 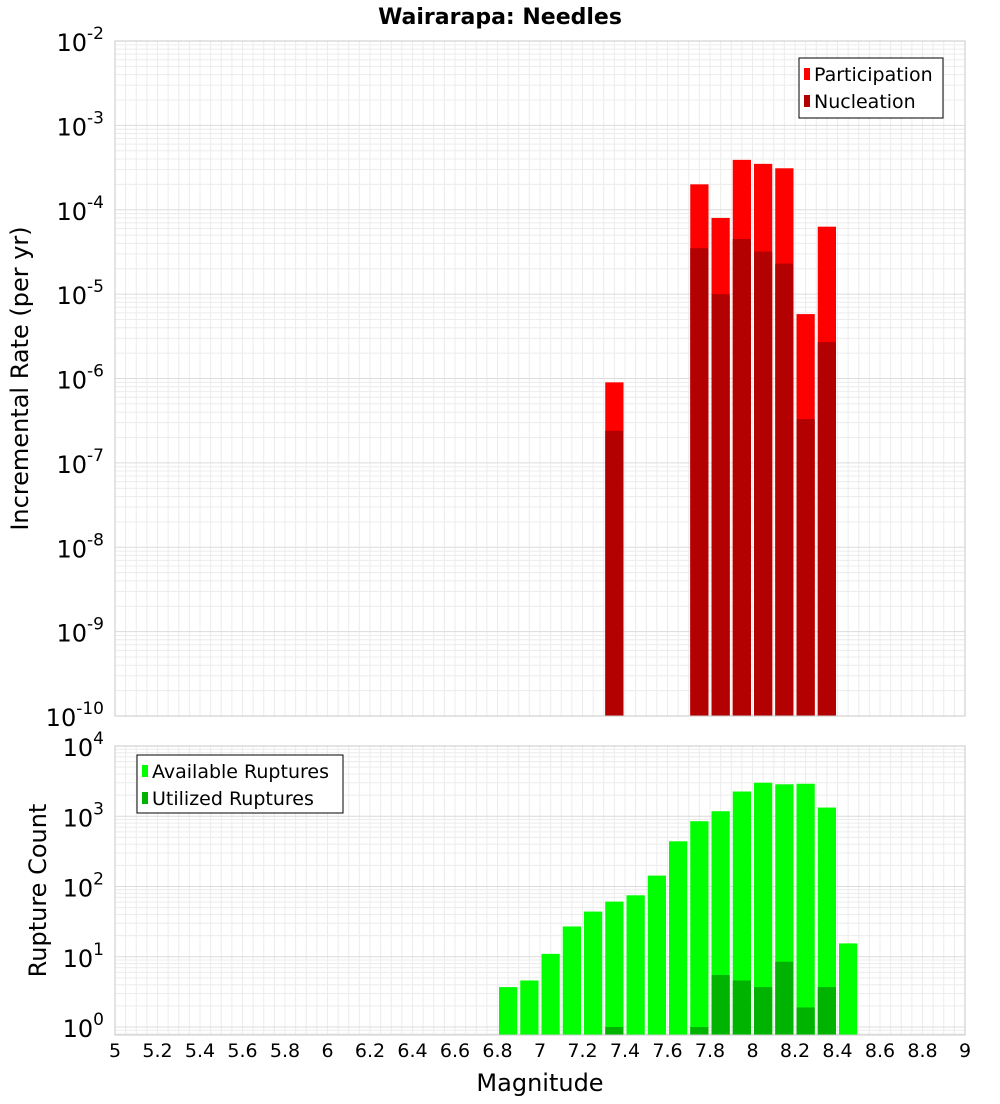 I want to click on x-tick-label: 5, so click(x=115, y=1051).